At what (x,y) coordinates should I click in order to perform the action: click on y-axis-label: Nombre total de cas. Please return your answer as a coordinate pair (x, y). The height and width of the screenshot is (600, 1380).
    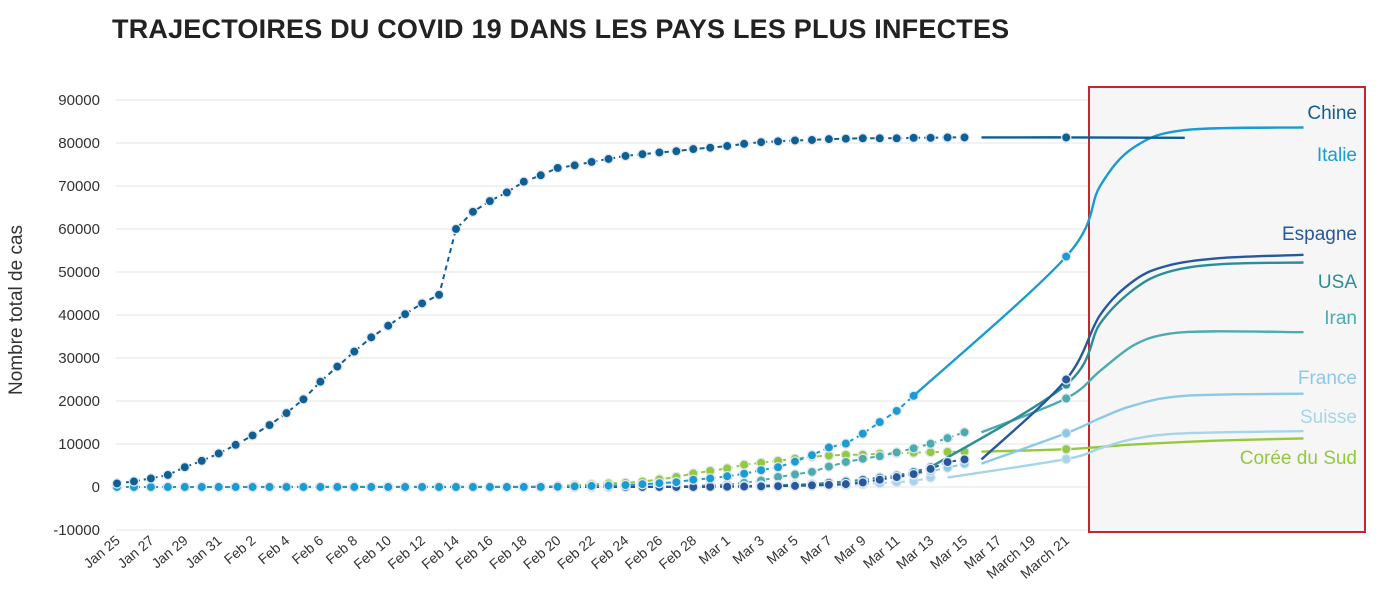
    Looking at the image, I should click on (16, 310).